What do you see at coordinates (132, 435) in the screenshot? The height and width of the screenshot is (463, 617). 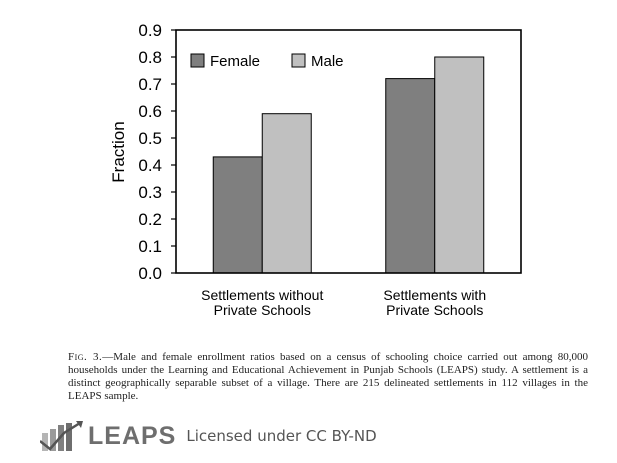 I see `leaps-logo-text: LEAPS` at bounding box center [132, 435].